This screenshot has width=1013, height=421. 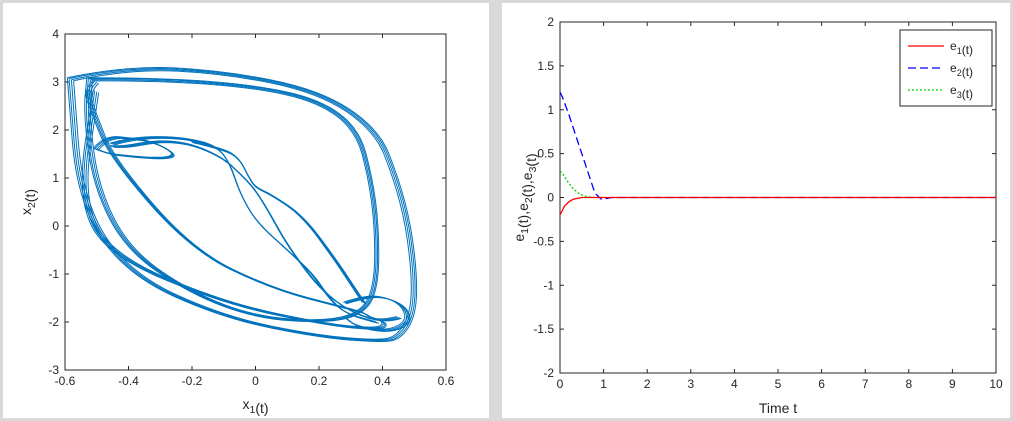 I want to click on y-tick-label: 4, so click(x=55, y=34).